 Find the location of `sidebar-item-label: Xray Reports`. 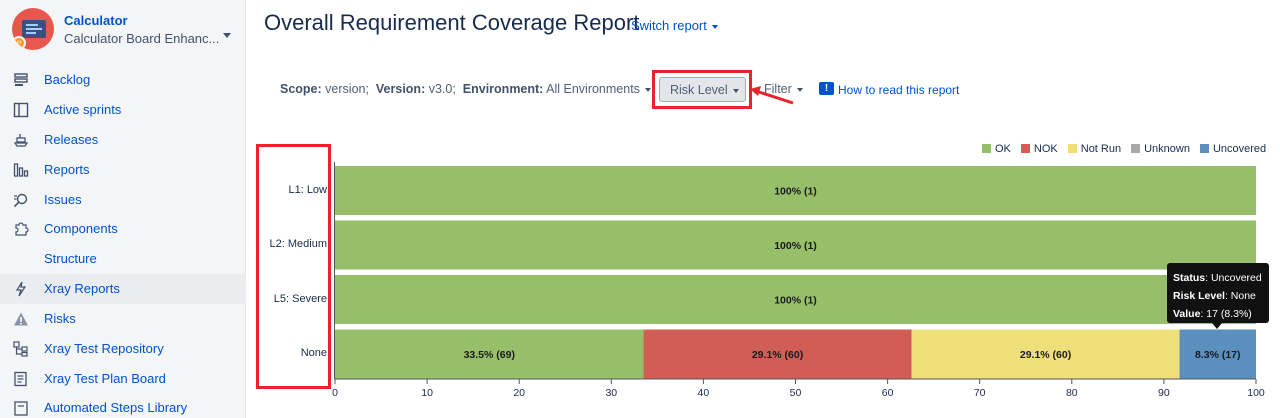

sidebar-item-label: Xray Reports is located at coordinates (82, 288).